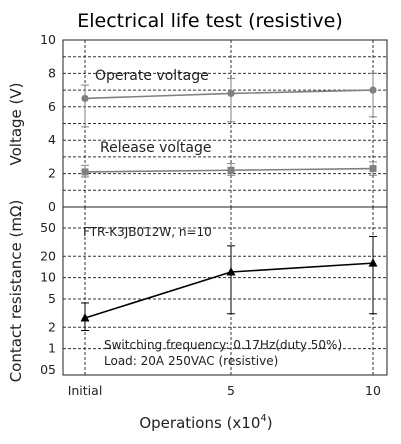 This screenshot has height=444, width=401. What do you see at coordinates (199, 423) in the screenshot?
I see `x-axis-label-main: Operations (x10` at bounding box center [199, 423].